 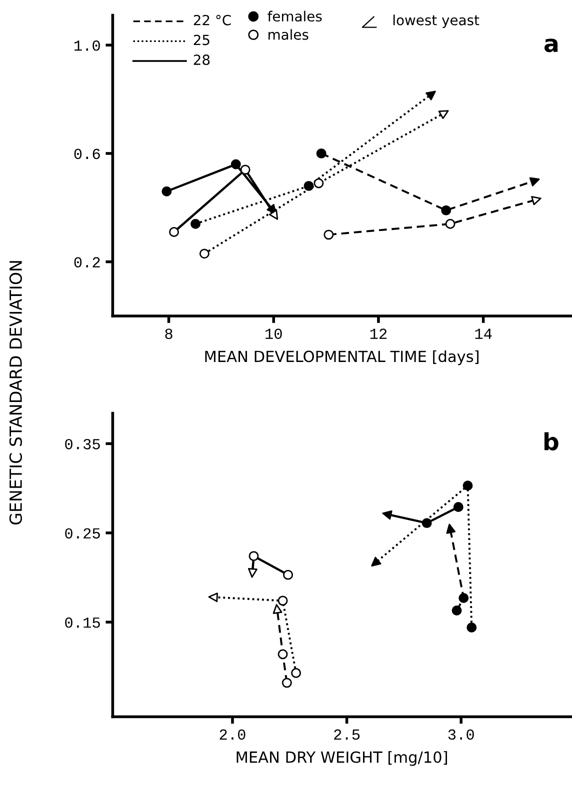 What do you see at coordinates (212, 20) in the screenshot?
I see `annotation: 22 °C` at bounding box center [212, 20].